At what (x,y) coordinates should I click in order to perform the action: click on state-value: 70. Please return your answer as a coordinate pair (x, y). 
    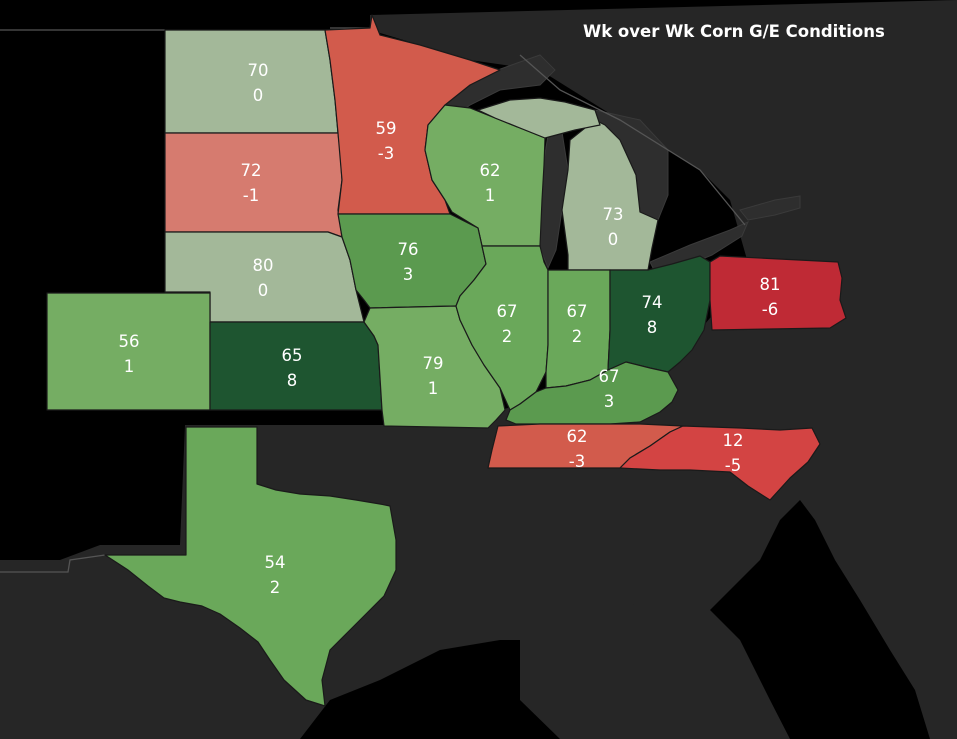
    Looking at the image, I should click on (258, 70).